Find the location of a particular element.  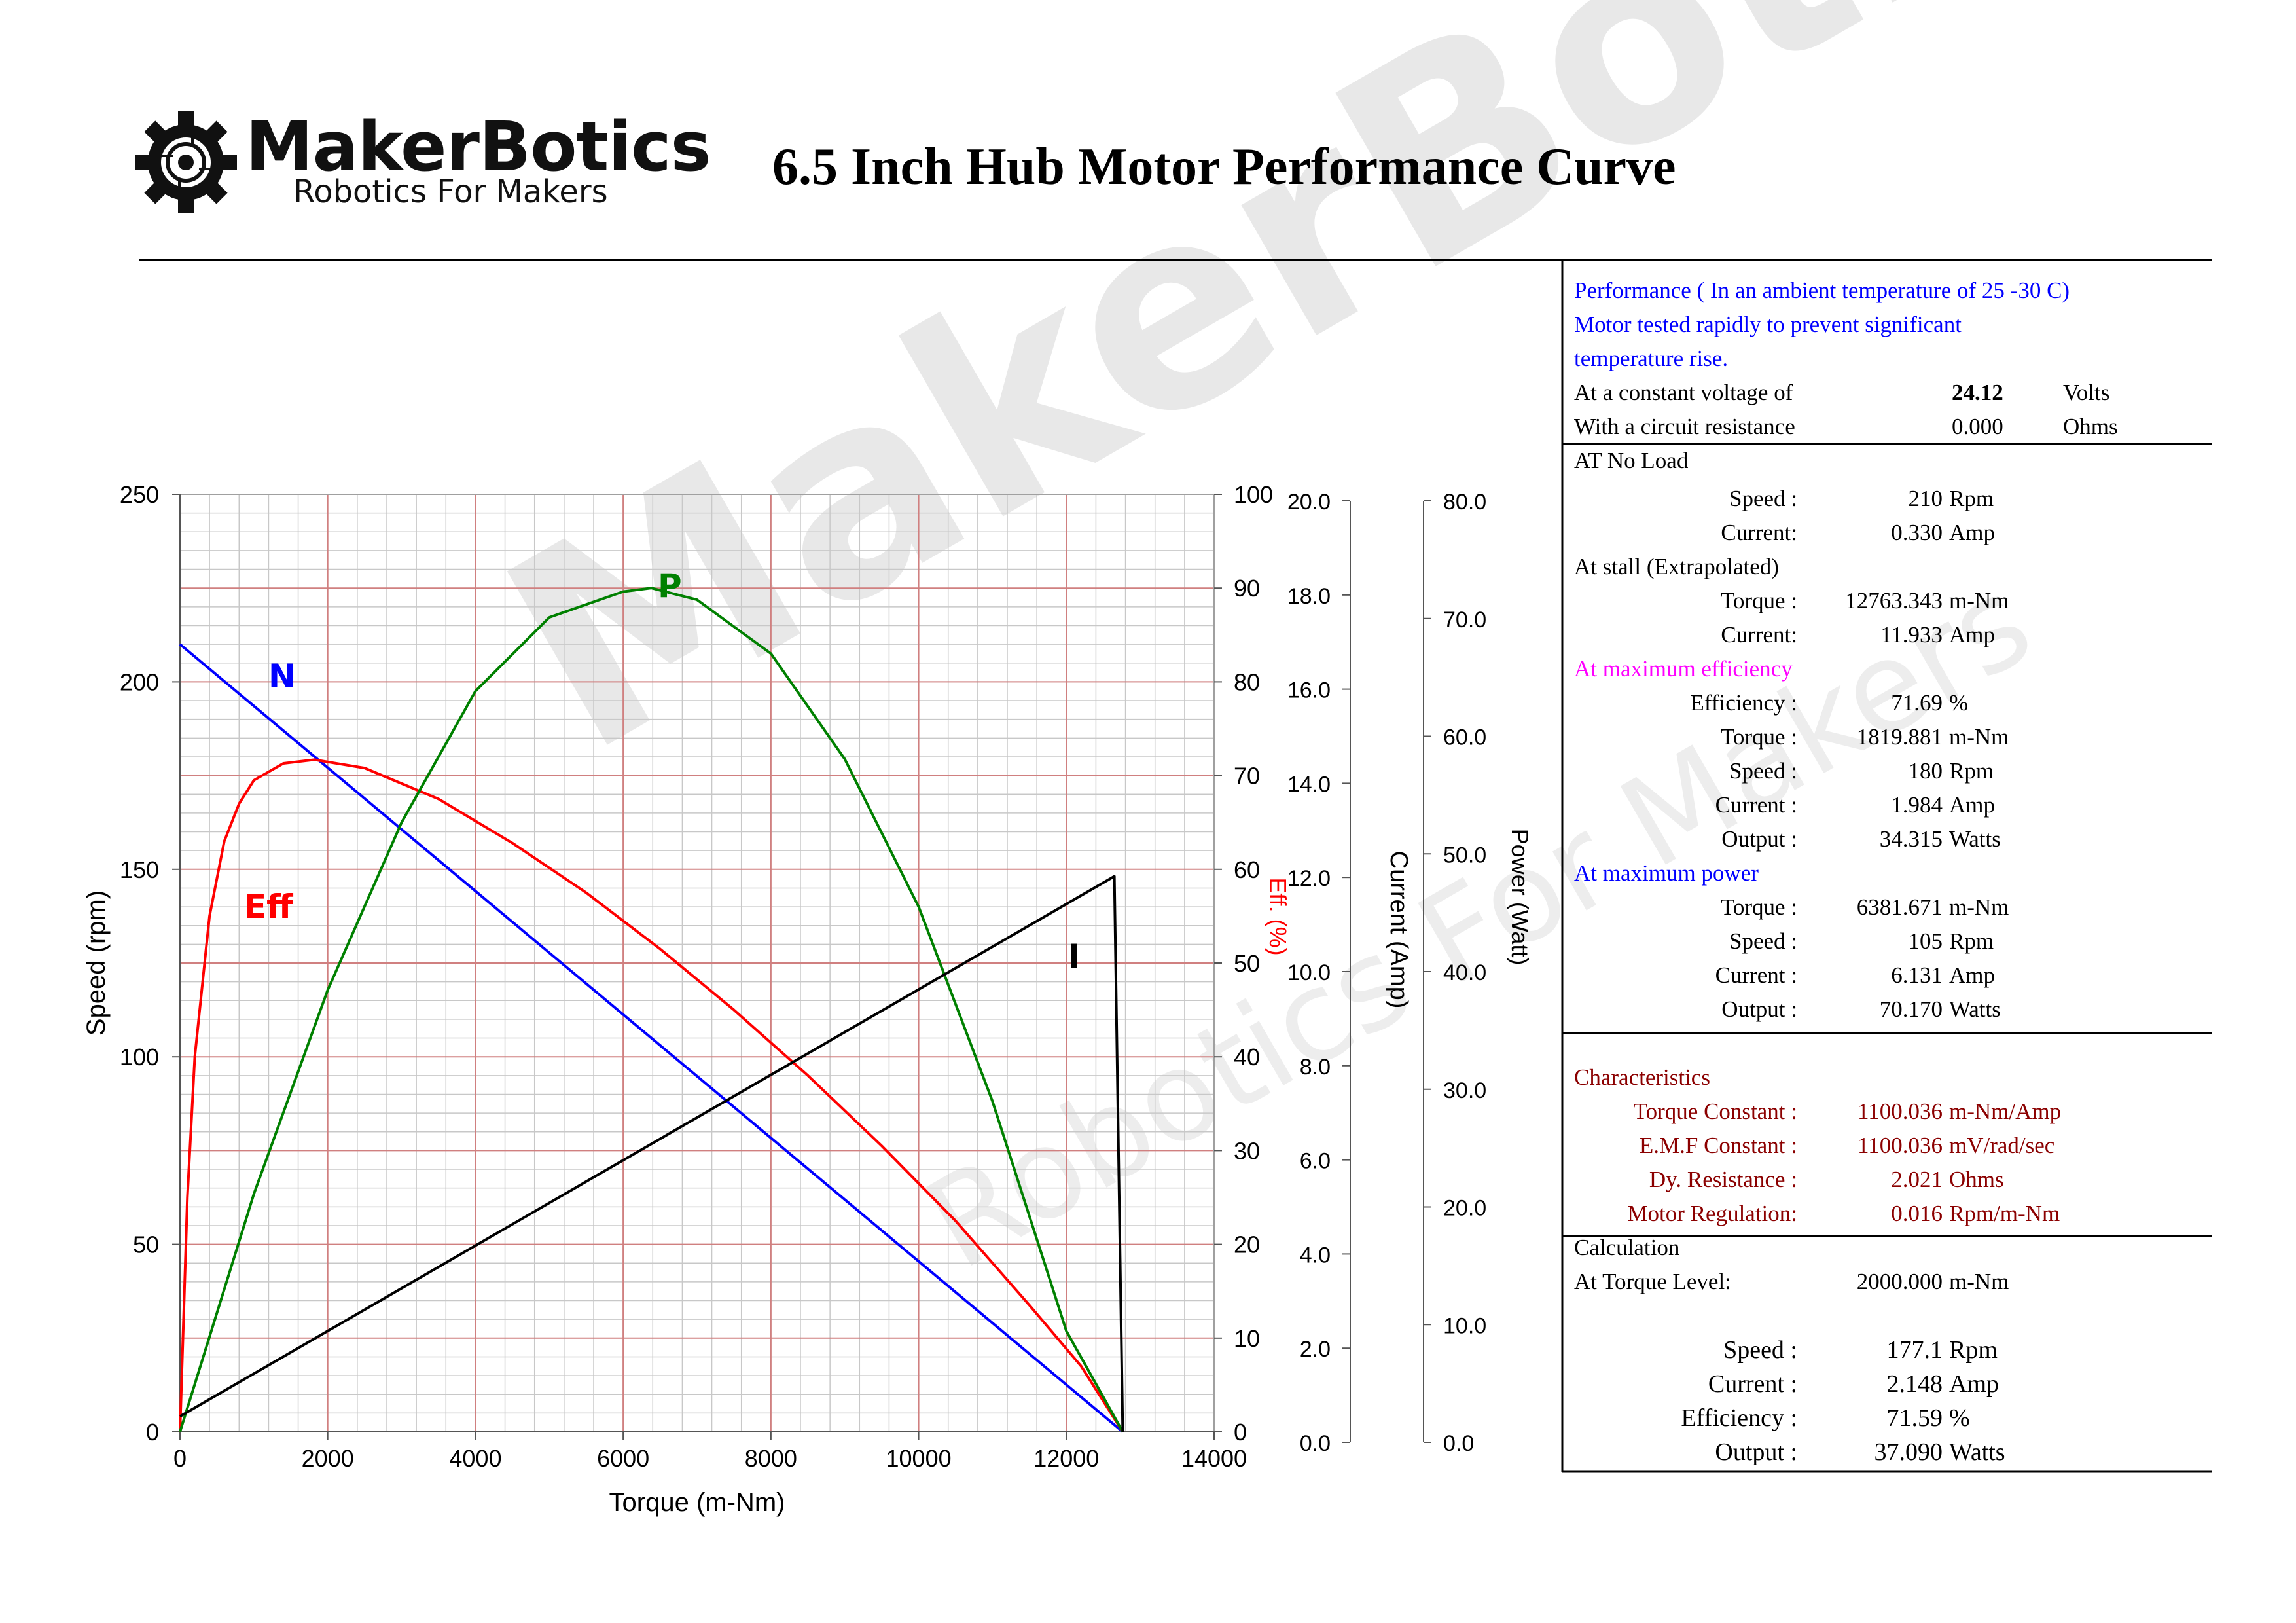

calc-current-label: Current : is located at coordinates (1752, 1384).